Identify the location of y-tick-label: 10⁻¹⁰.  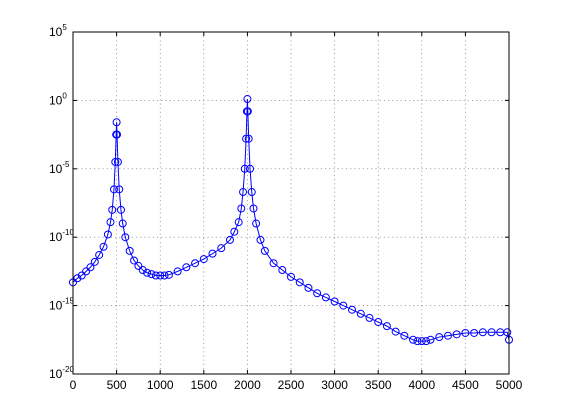
(61, 236).